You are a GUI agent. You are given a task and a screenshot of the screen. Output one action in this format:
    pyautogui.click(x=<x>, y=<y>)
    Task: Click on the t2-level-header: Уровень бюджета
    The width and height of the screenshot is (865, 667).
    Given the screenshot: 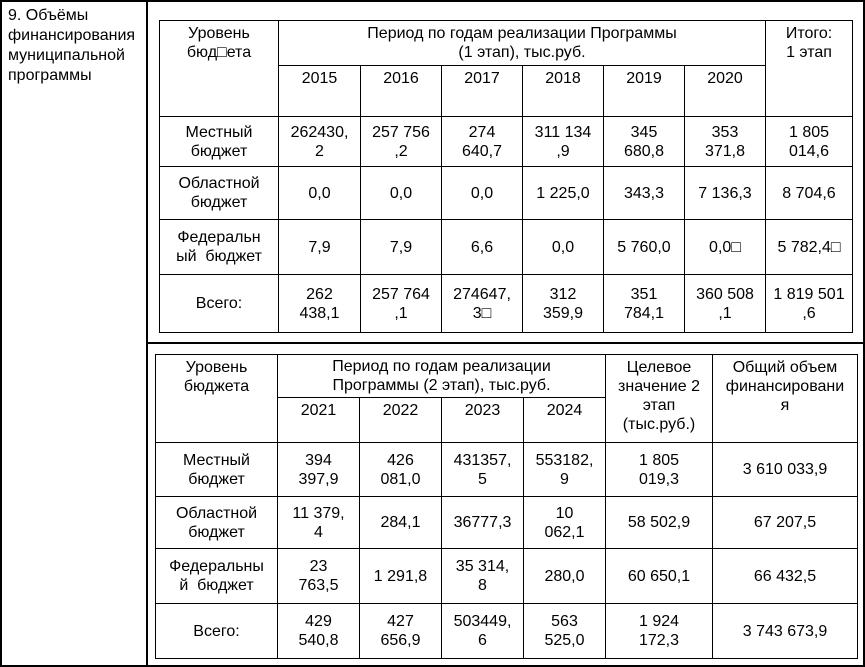 What is the action you would take?
    pyautogui.click(x=216, y=398)
    